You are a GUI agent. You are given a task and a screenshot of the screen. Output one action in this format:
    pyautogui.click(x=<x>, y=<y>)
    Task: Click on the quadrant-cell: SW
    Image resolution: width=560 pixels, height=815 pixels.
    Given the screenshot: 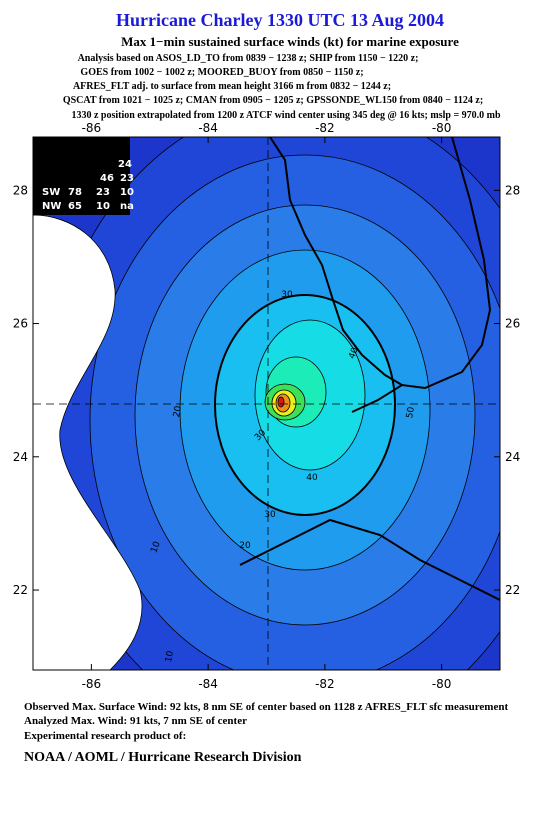 What is the action you would take?
    pyautogui.click(x=51, y=192)
    